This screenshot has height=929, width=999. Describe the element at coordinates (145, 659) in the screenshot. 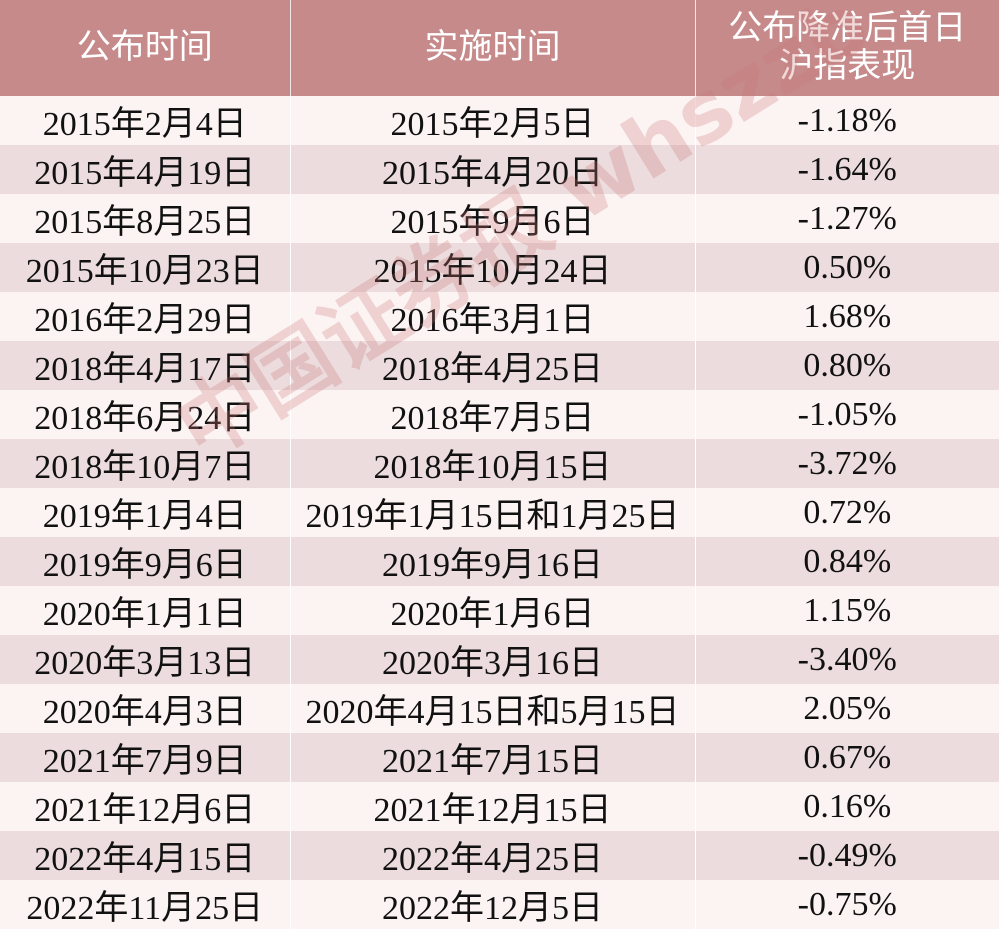

I see `announce-date-cell: 2020年3月13日` at that location.